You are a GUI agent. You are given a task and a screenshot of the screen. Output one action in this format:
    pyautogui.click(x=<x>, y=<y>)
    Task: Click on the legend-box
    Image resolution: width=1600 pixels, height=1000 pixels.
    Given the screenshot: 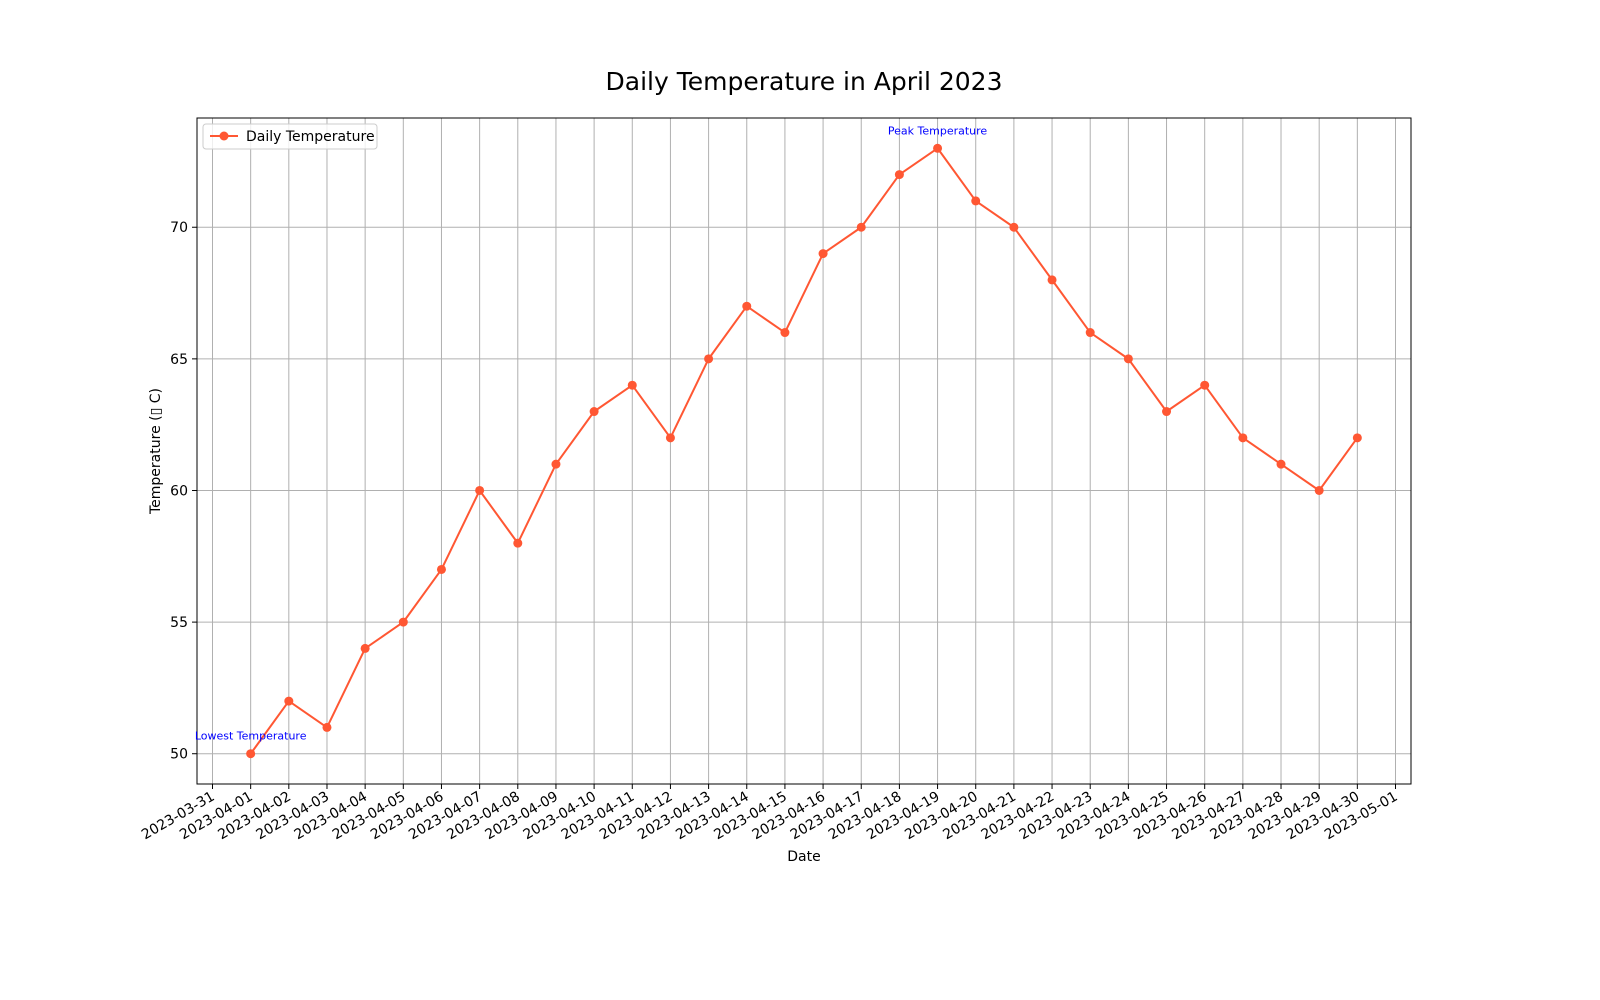 What is the action you would take?
    pyautogui.click(x=290, y=136)
    